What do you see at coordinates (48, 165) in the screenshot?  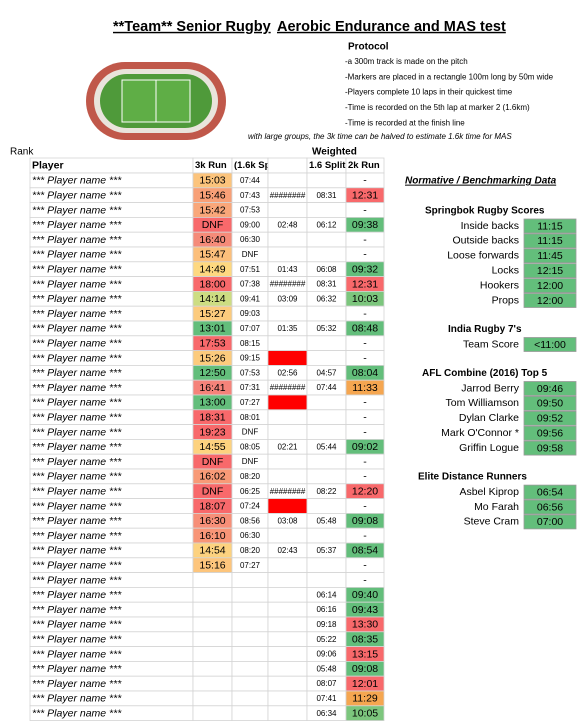 I see `column-header: Player` at bounding box center [48, 165].